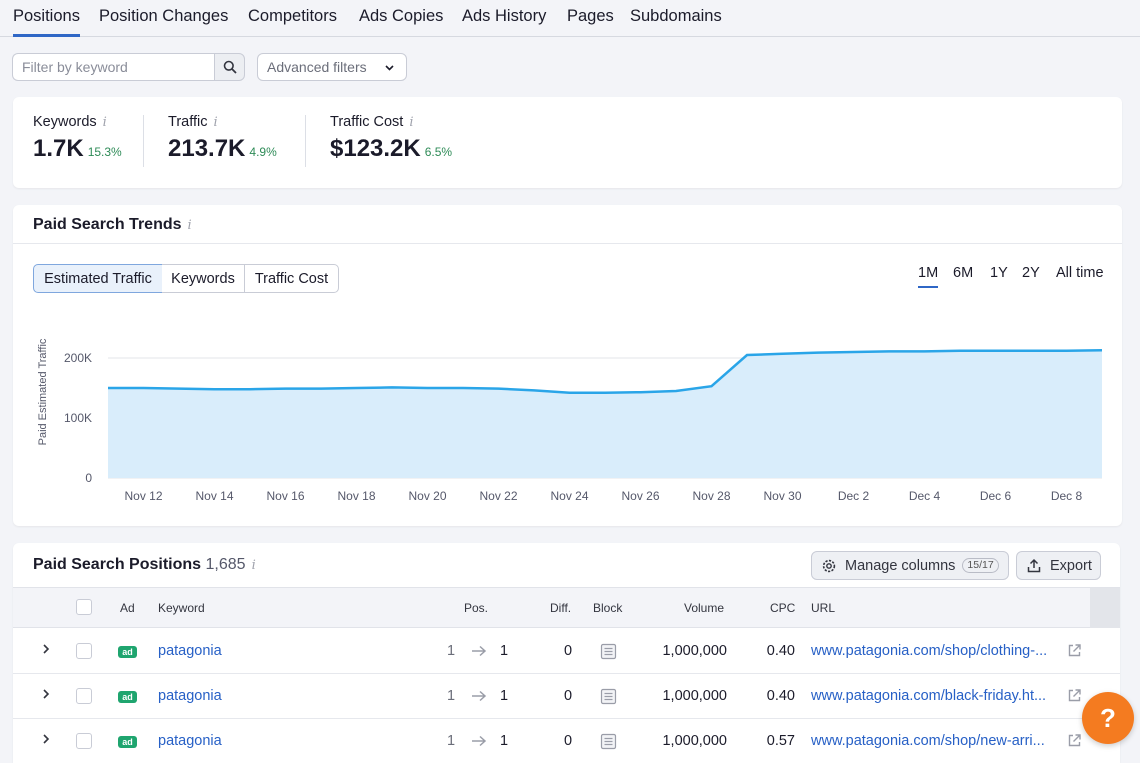 The height and width of the screenshot is (763, 1140). Describe the element at coordinates (704, 608) in the screenshot. I see `column-header-volume: Volume` at that location.